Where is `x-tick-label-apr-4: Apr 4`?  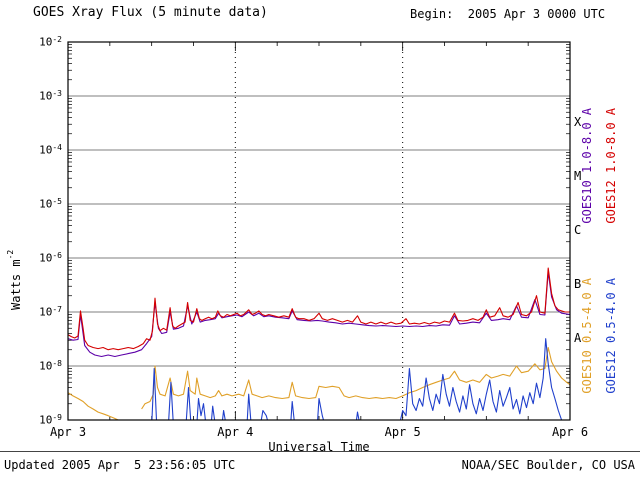
x-tick-label-apr-4: Apr 4 is located at coordinates (235, 432).